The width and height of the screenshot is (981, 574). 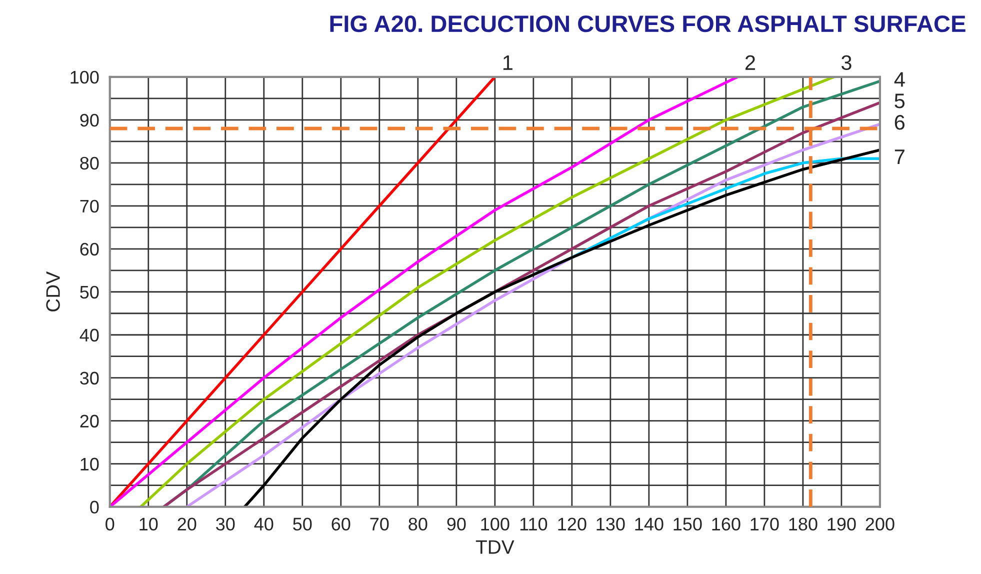 What do you see at coordinates (803, 524) in the screenshot?
I see `x-tick-label: 180` at bounding box center [803, 524].